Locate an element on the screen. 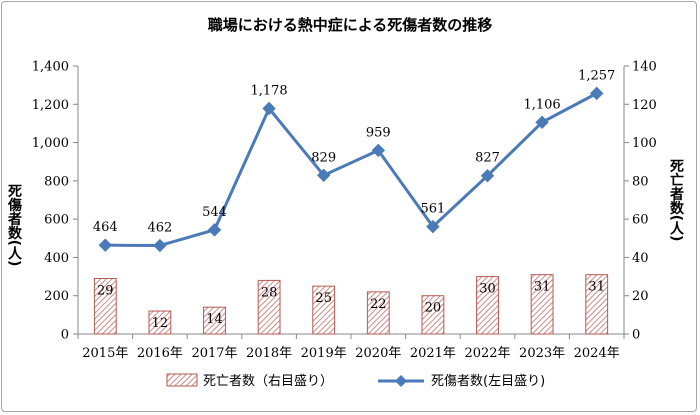 Image resolution: width=700 pixels, height=415 pixels. left-axis-title-text: 死傷者数(人) is located at coordinates (14, 225).